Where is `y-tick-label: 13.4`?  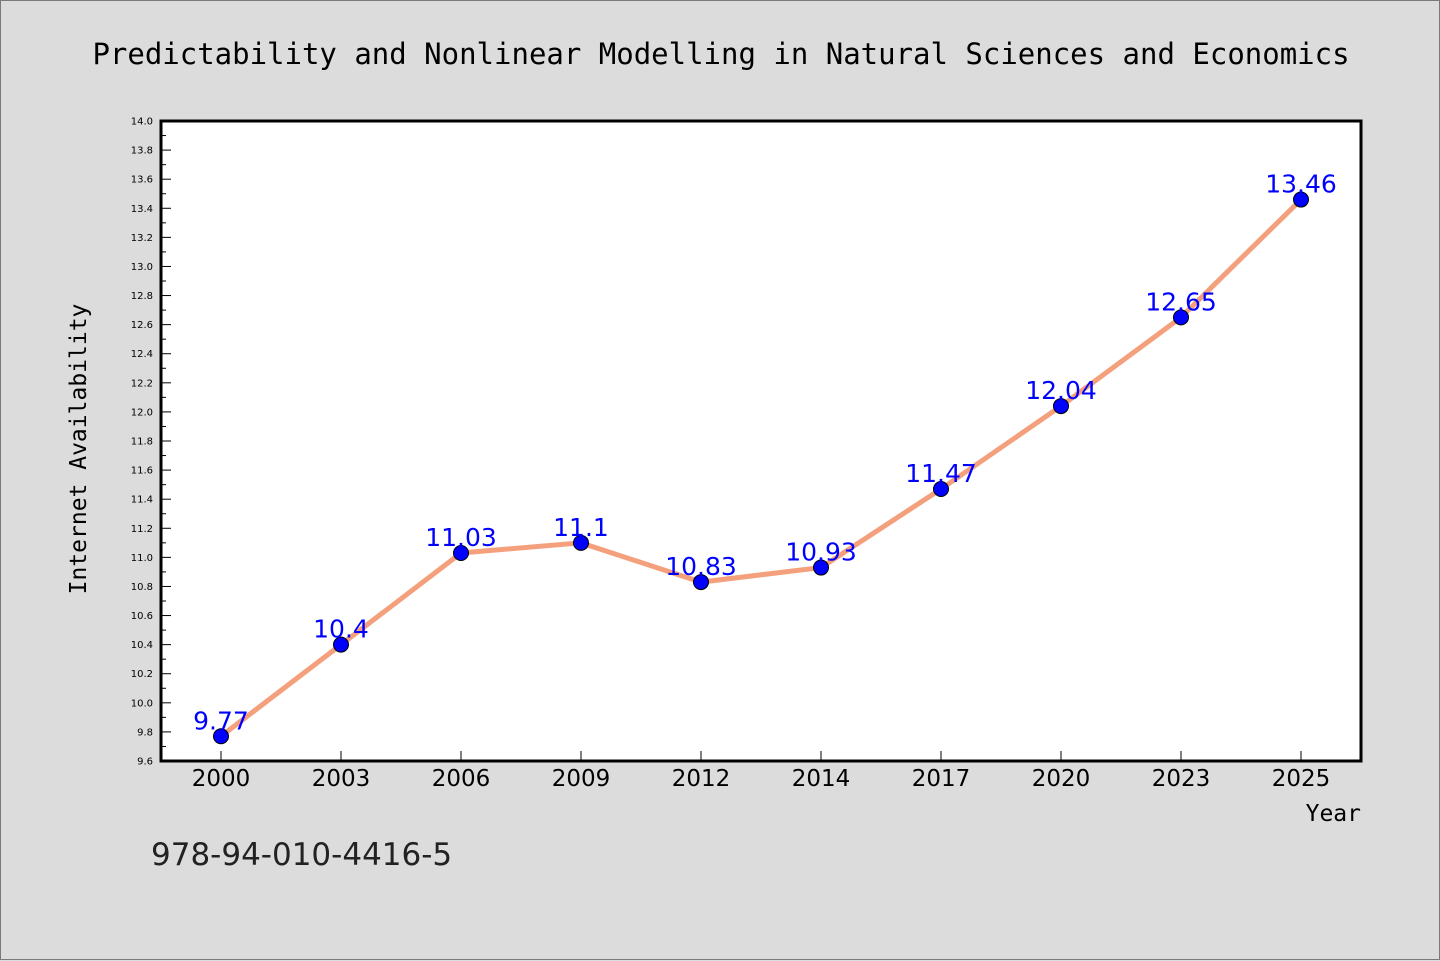 y-tick-label: 13.4 is located at coordinates (142, 209).